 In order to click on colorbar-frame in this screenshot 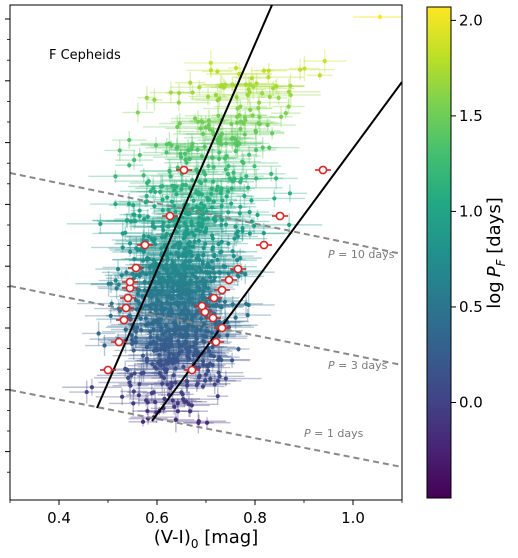, I will do `click(439, 252)`.